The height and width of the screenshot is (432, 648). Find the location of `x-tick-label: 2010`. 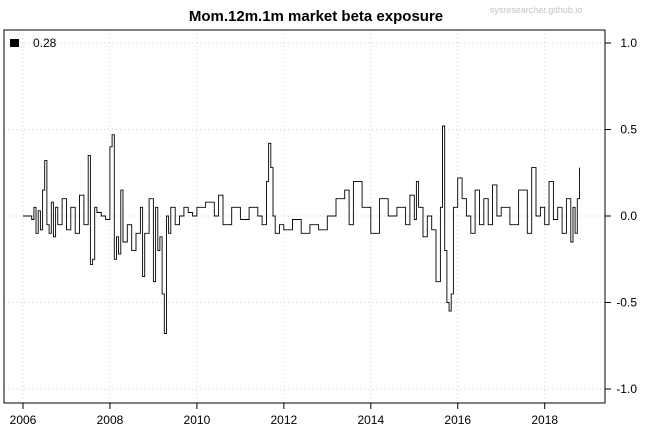

x-tick-label: 2010 is located at coordinates (197, 420).